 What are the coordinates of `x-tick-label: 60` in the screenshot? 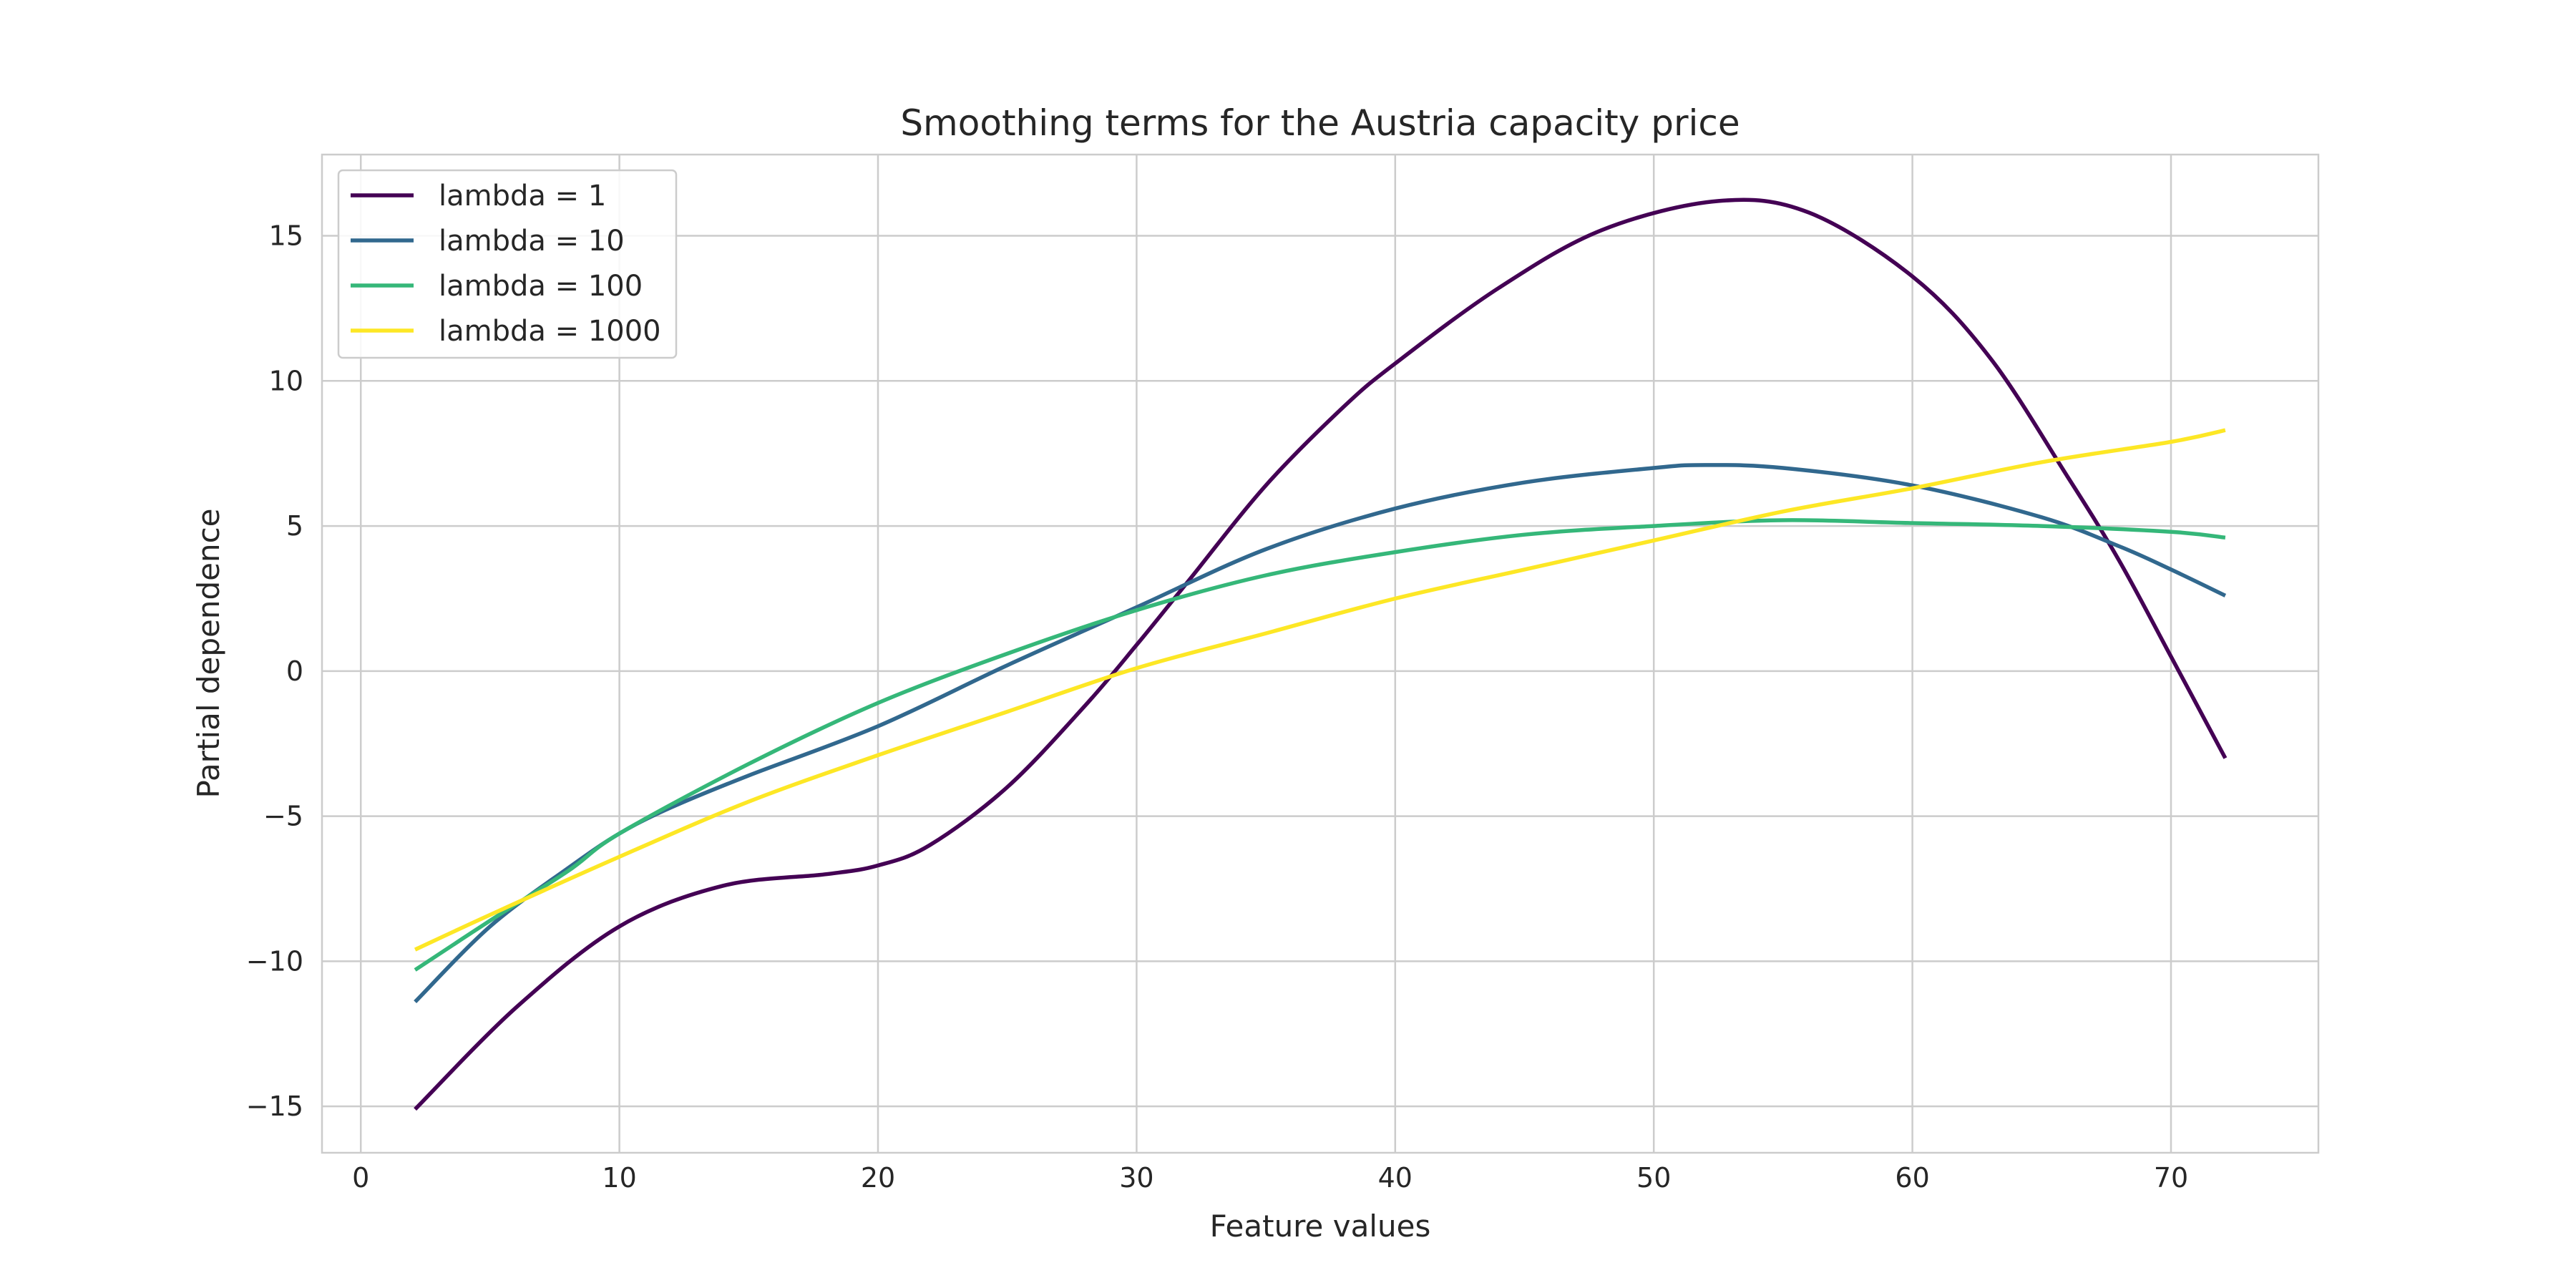 It's located at (1912, 1178).